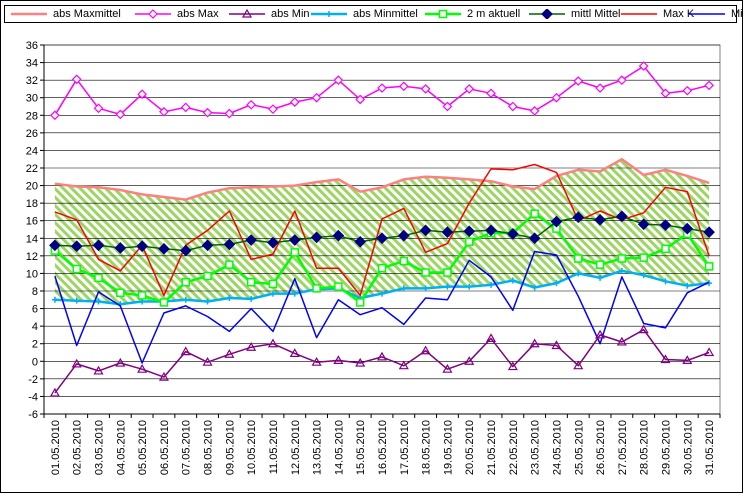 The height and width of the screenshot is (493, 743). What do you see at coordinates (601, 447) in the screenshot?
I see `x-tick-label: 26.05.2010` at bounding box center [601, 447].